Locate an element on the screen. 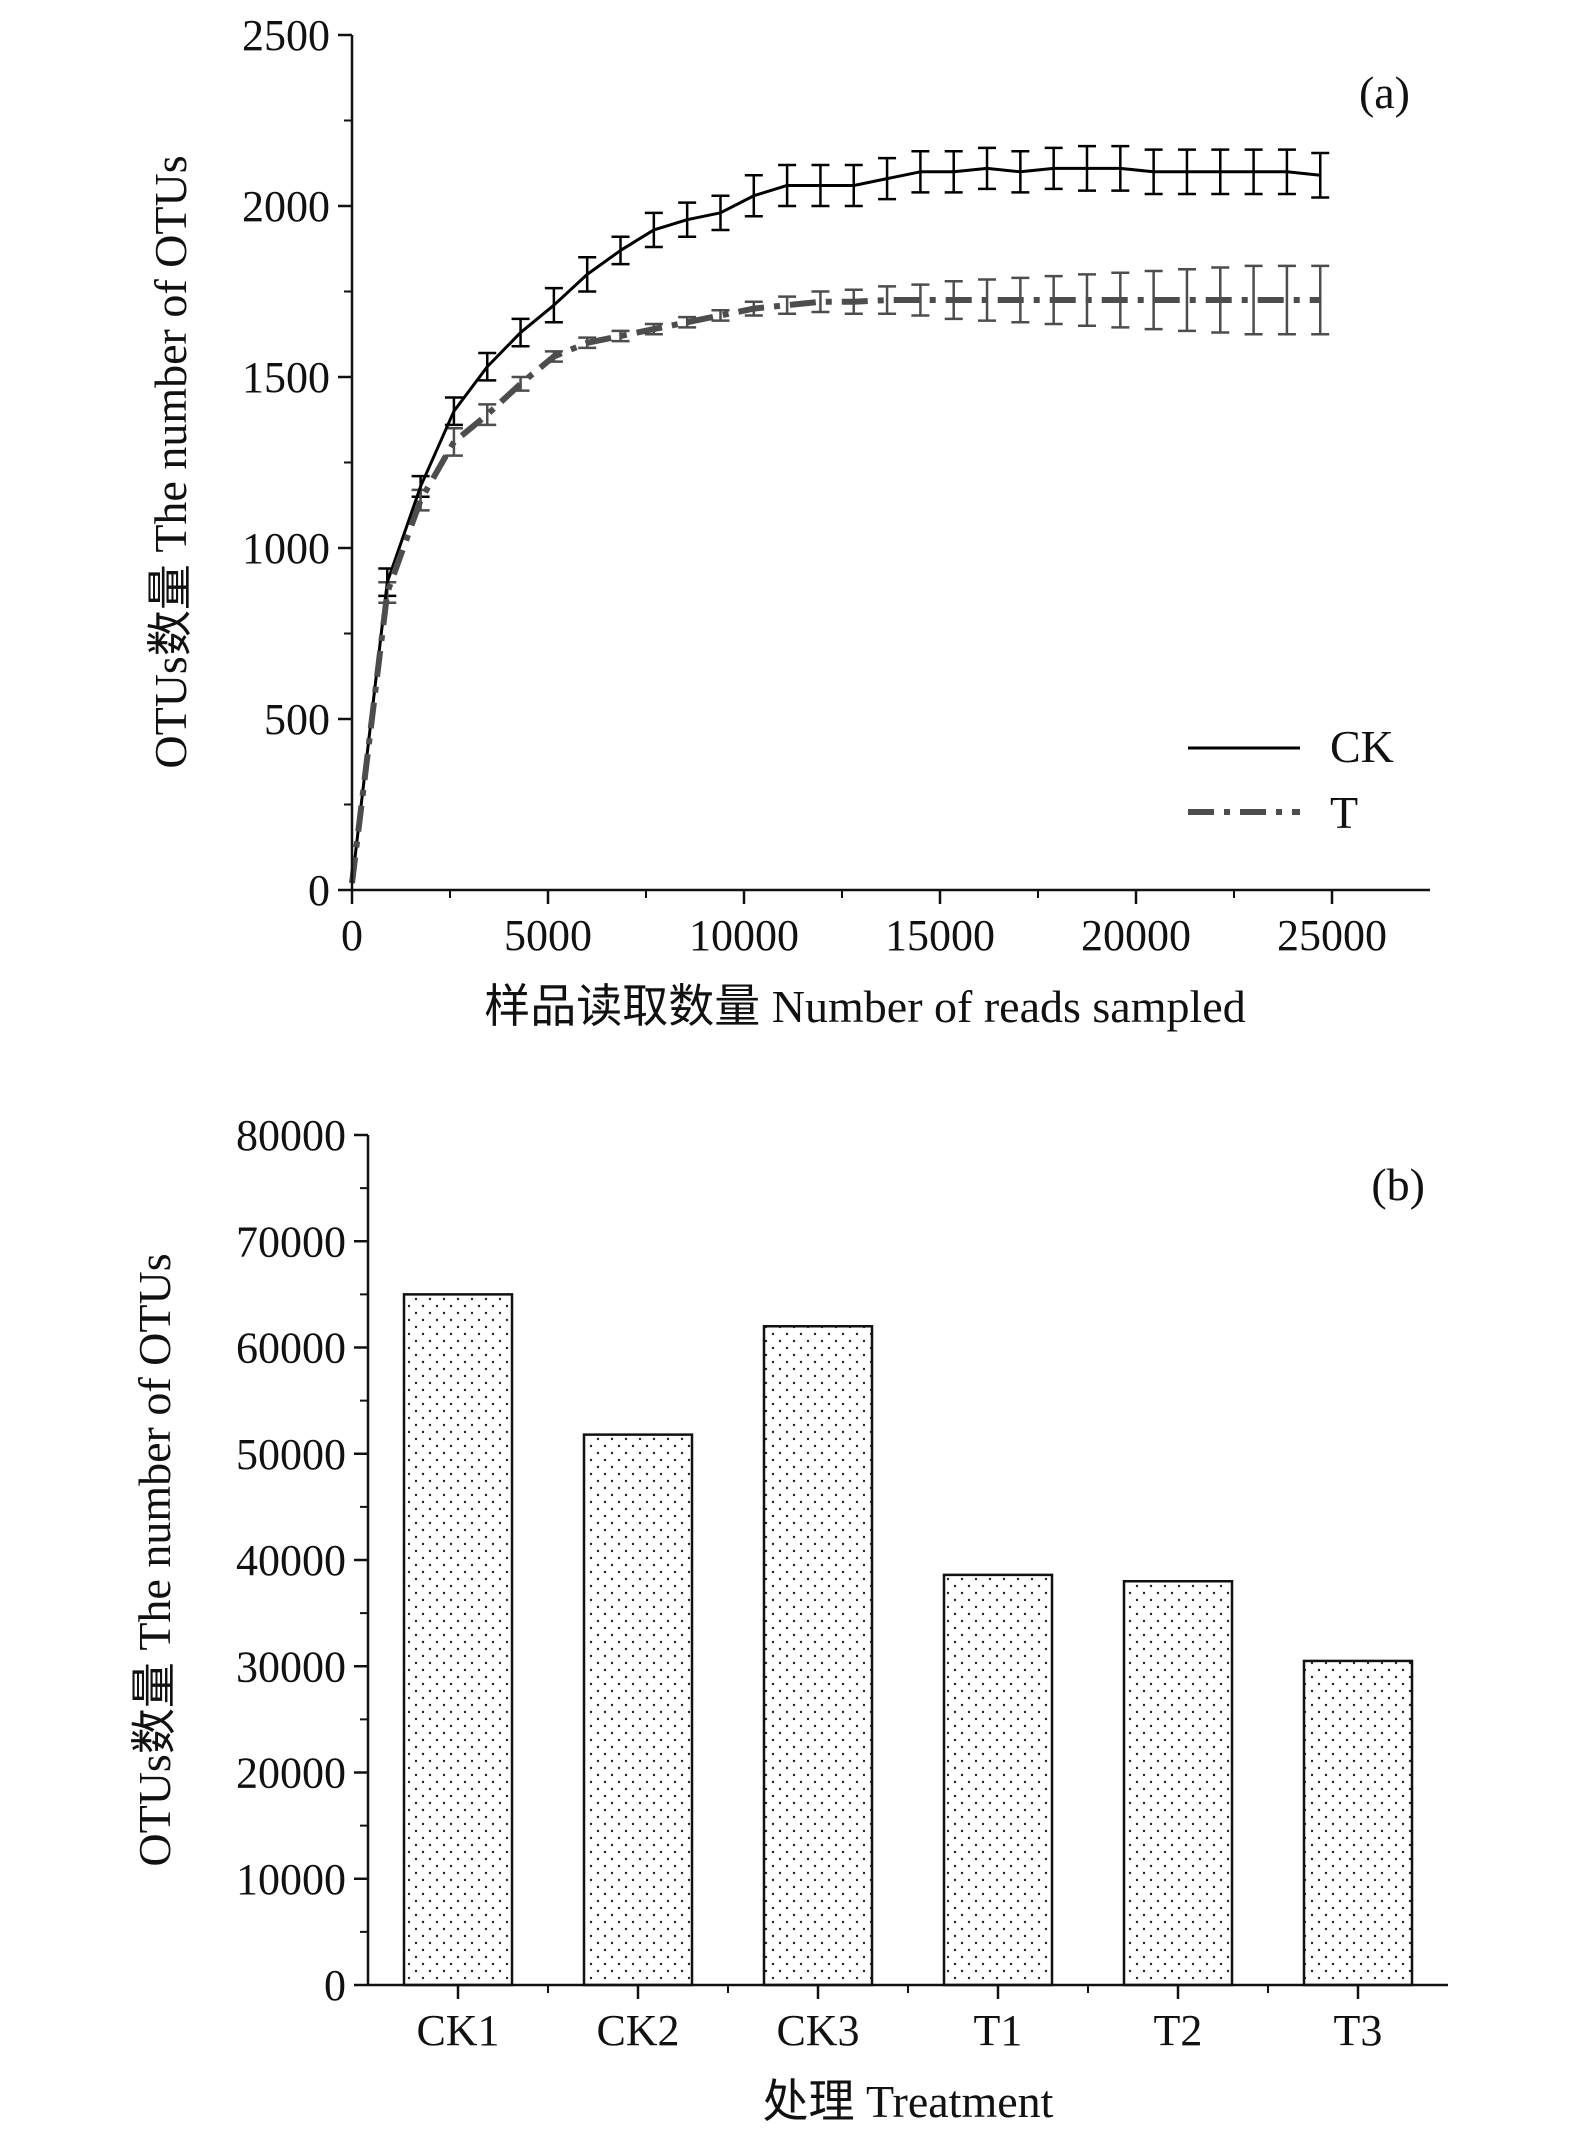 Image resolution: width=1575 pixels, height=2144 pixels. bar-t2 is located at coordinates (1178, 1783).